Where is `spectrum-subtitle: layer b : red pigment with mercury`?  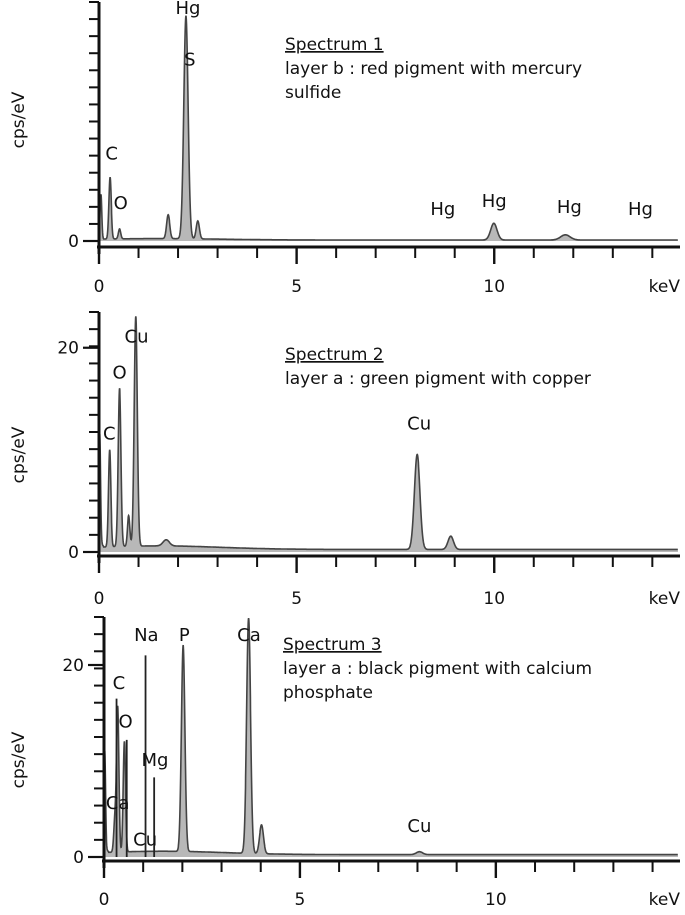
spectrum-subtitle: layer b : red pigment with mercury is located at coordinates (433, 69).